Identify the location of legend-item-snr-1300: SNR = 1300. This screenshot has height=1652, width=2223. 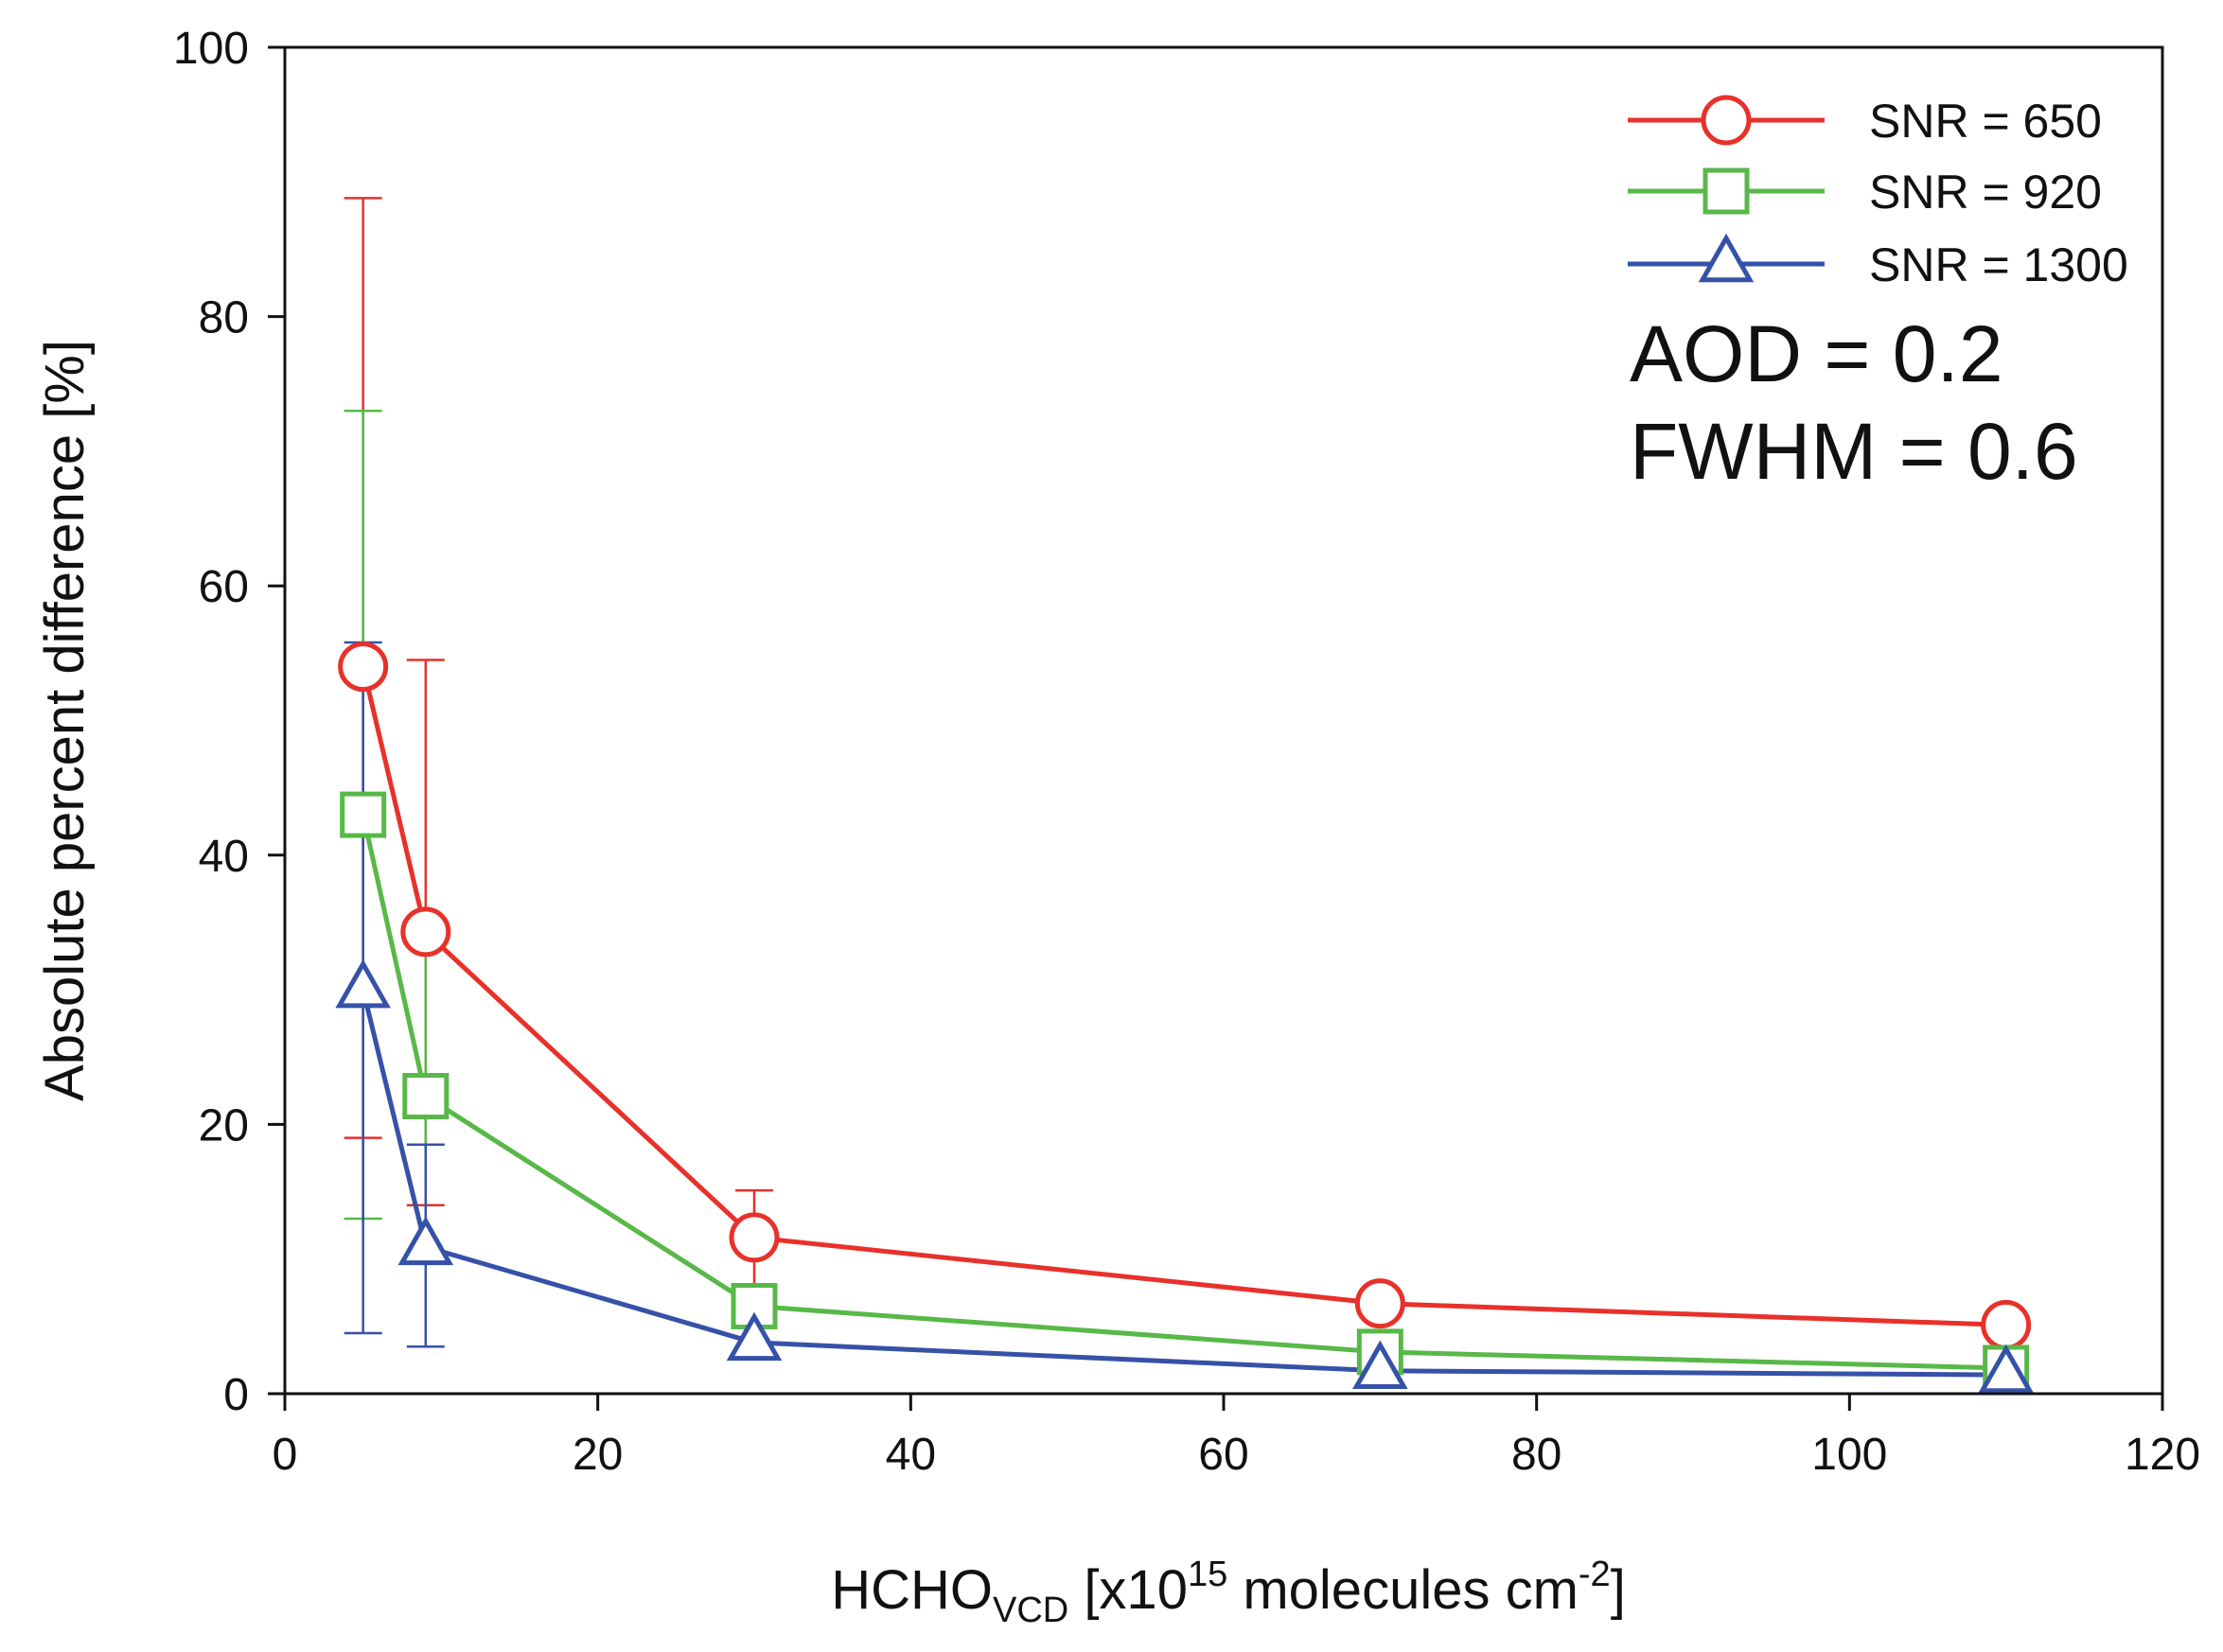
(1878, 262).